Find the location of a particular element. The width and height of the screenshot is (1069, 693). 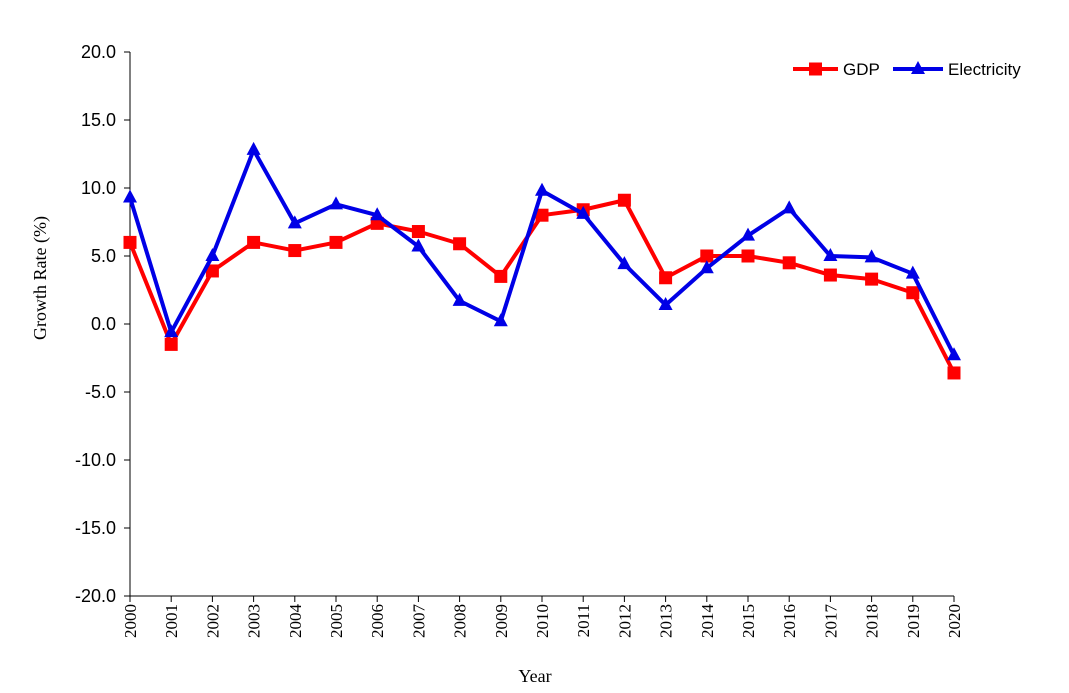

x-tick-label: 2014 is located at coordinates (707, 621).